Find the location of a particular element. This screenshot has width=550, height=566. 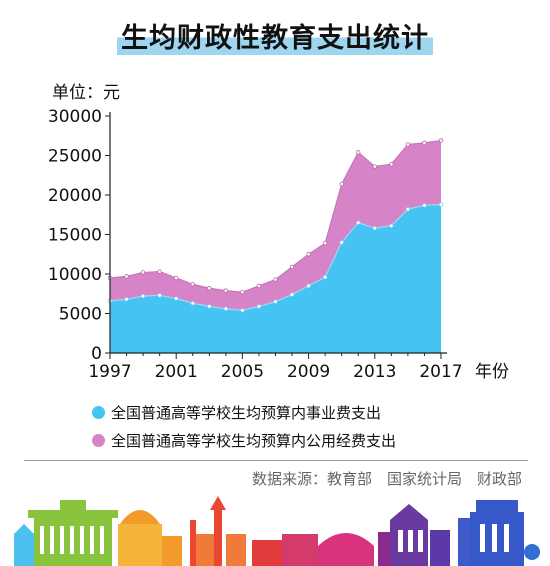

point-public-2005 is located at coordinates (242, 292).